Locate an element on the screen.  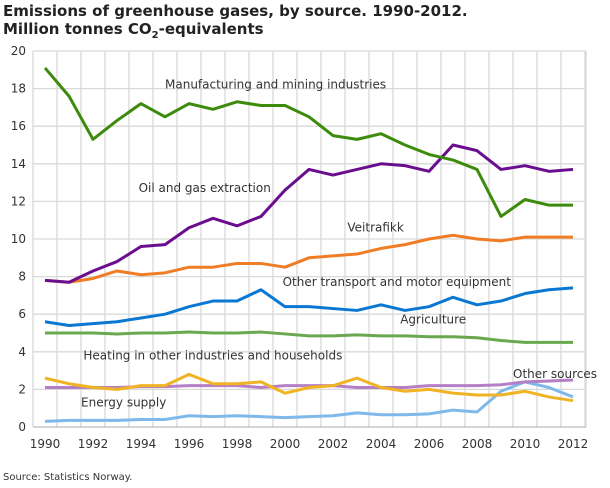
series-label: Other transport and motor equipment is located at coordinates (397, 282).